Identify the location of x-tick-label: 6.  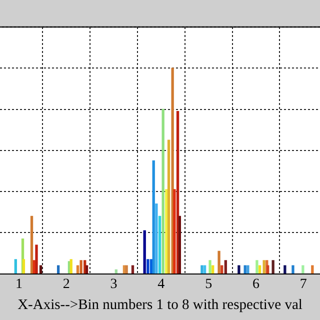
(256, 284).